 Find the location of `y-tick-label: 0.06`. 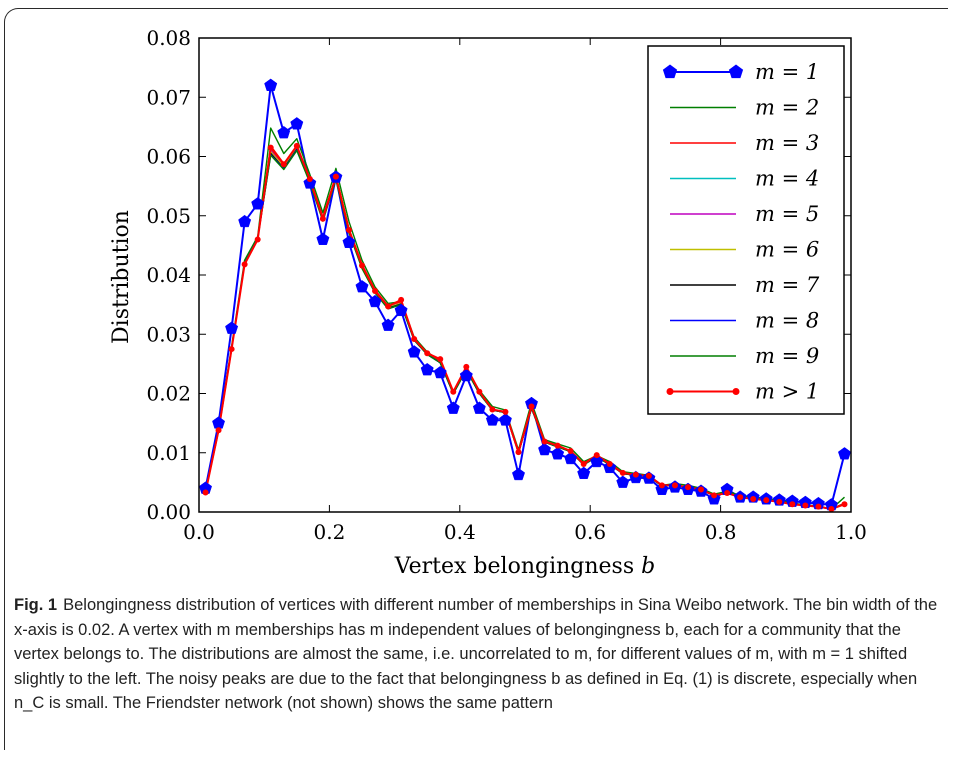

y-tick-label: 0.06 is located at coordinates (168, 157).